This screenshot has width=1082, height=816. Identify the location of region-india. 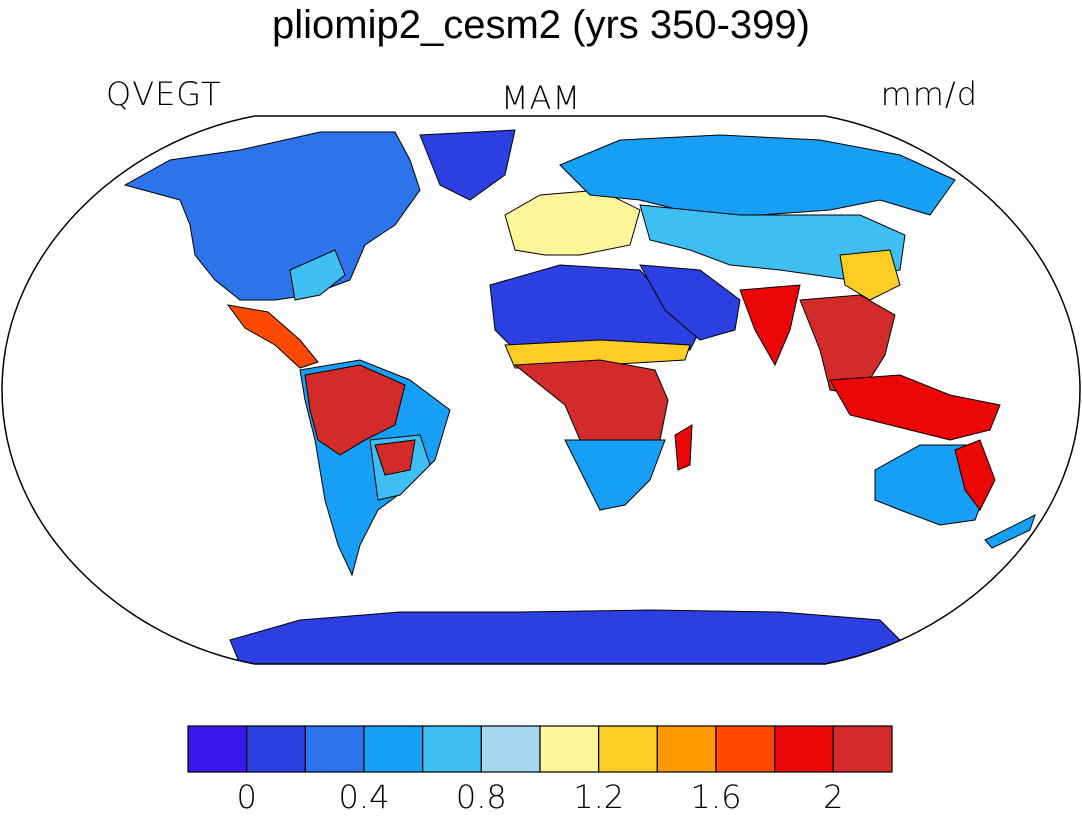
(770, 325).